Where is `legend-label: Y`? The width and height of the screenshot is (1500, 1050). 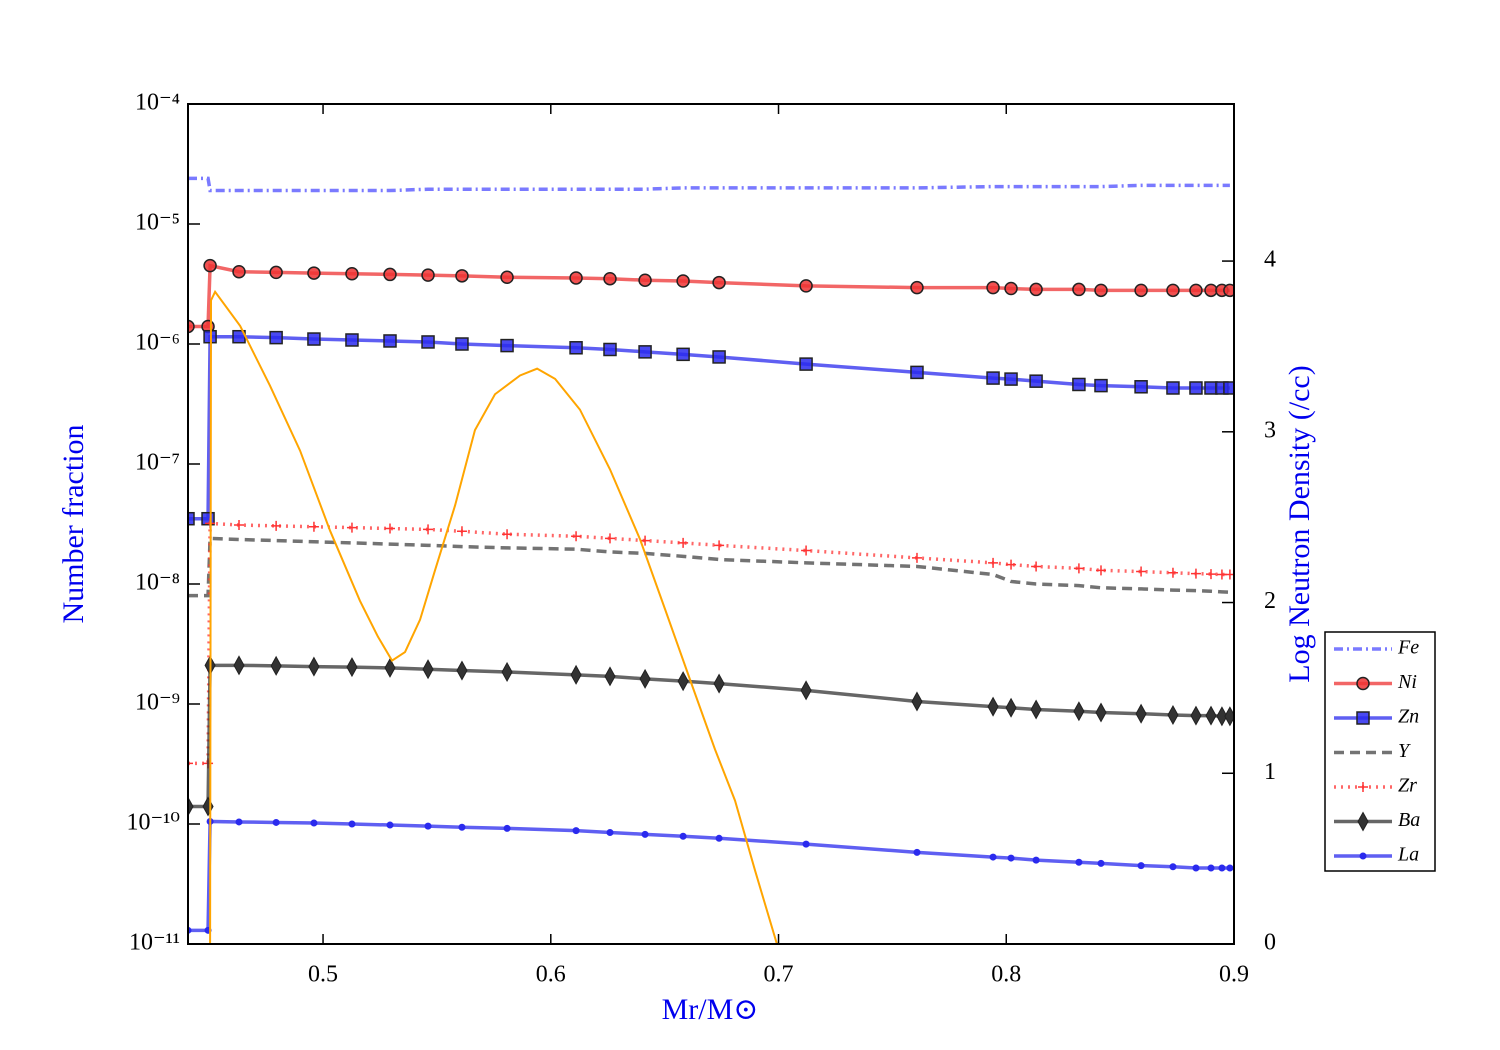
legend-label: Y is located at coordinates (1404, 751).